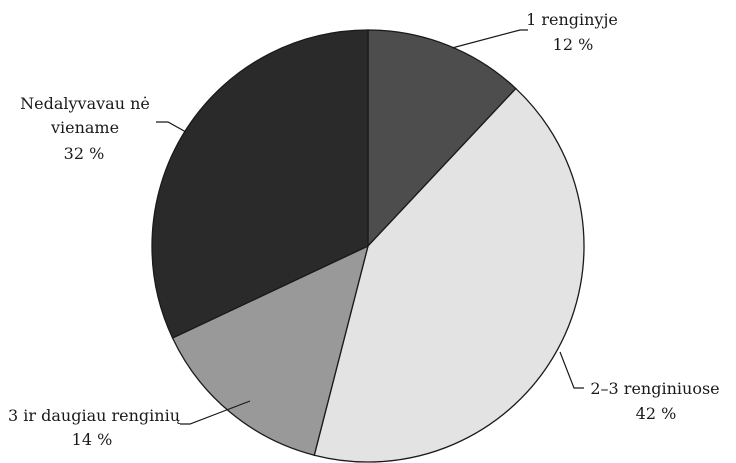 The image size is (736, 463). What do you see at coordinates (270, 350) in the screenshot?
I see `slice-3-ir-daugiau-renginiu` at bounding box center [270, 350].